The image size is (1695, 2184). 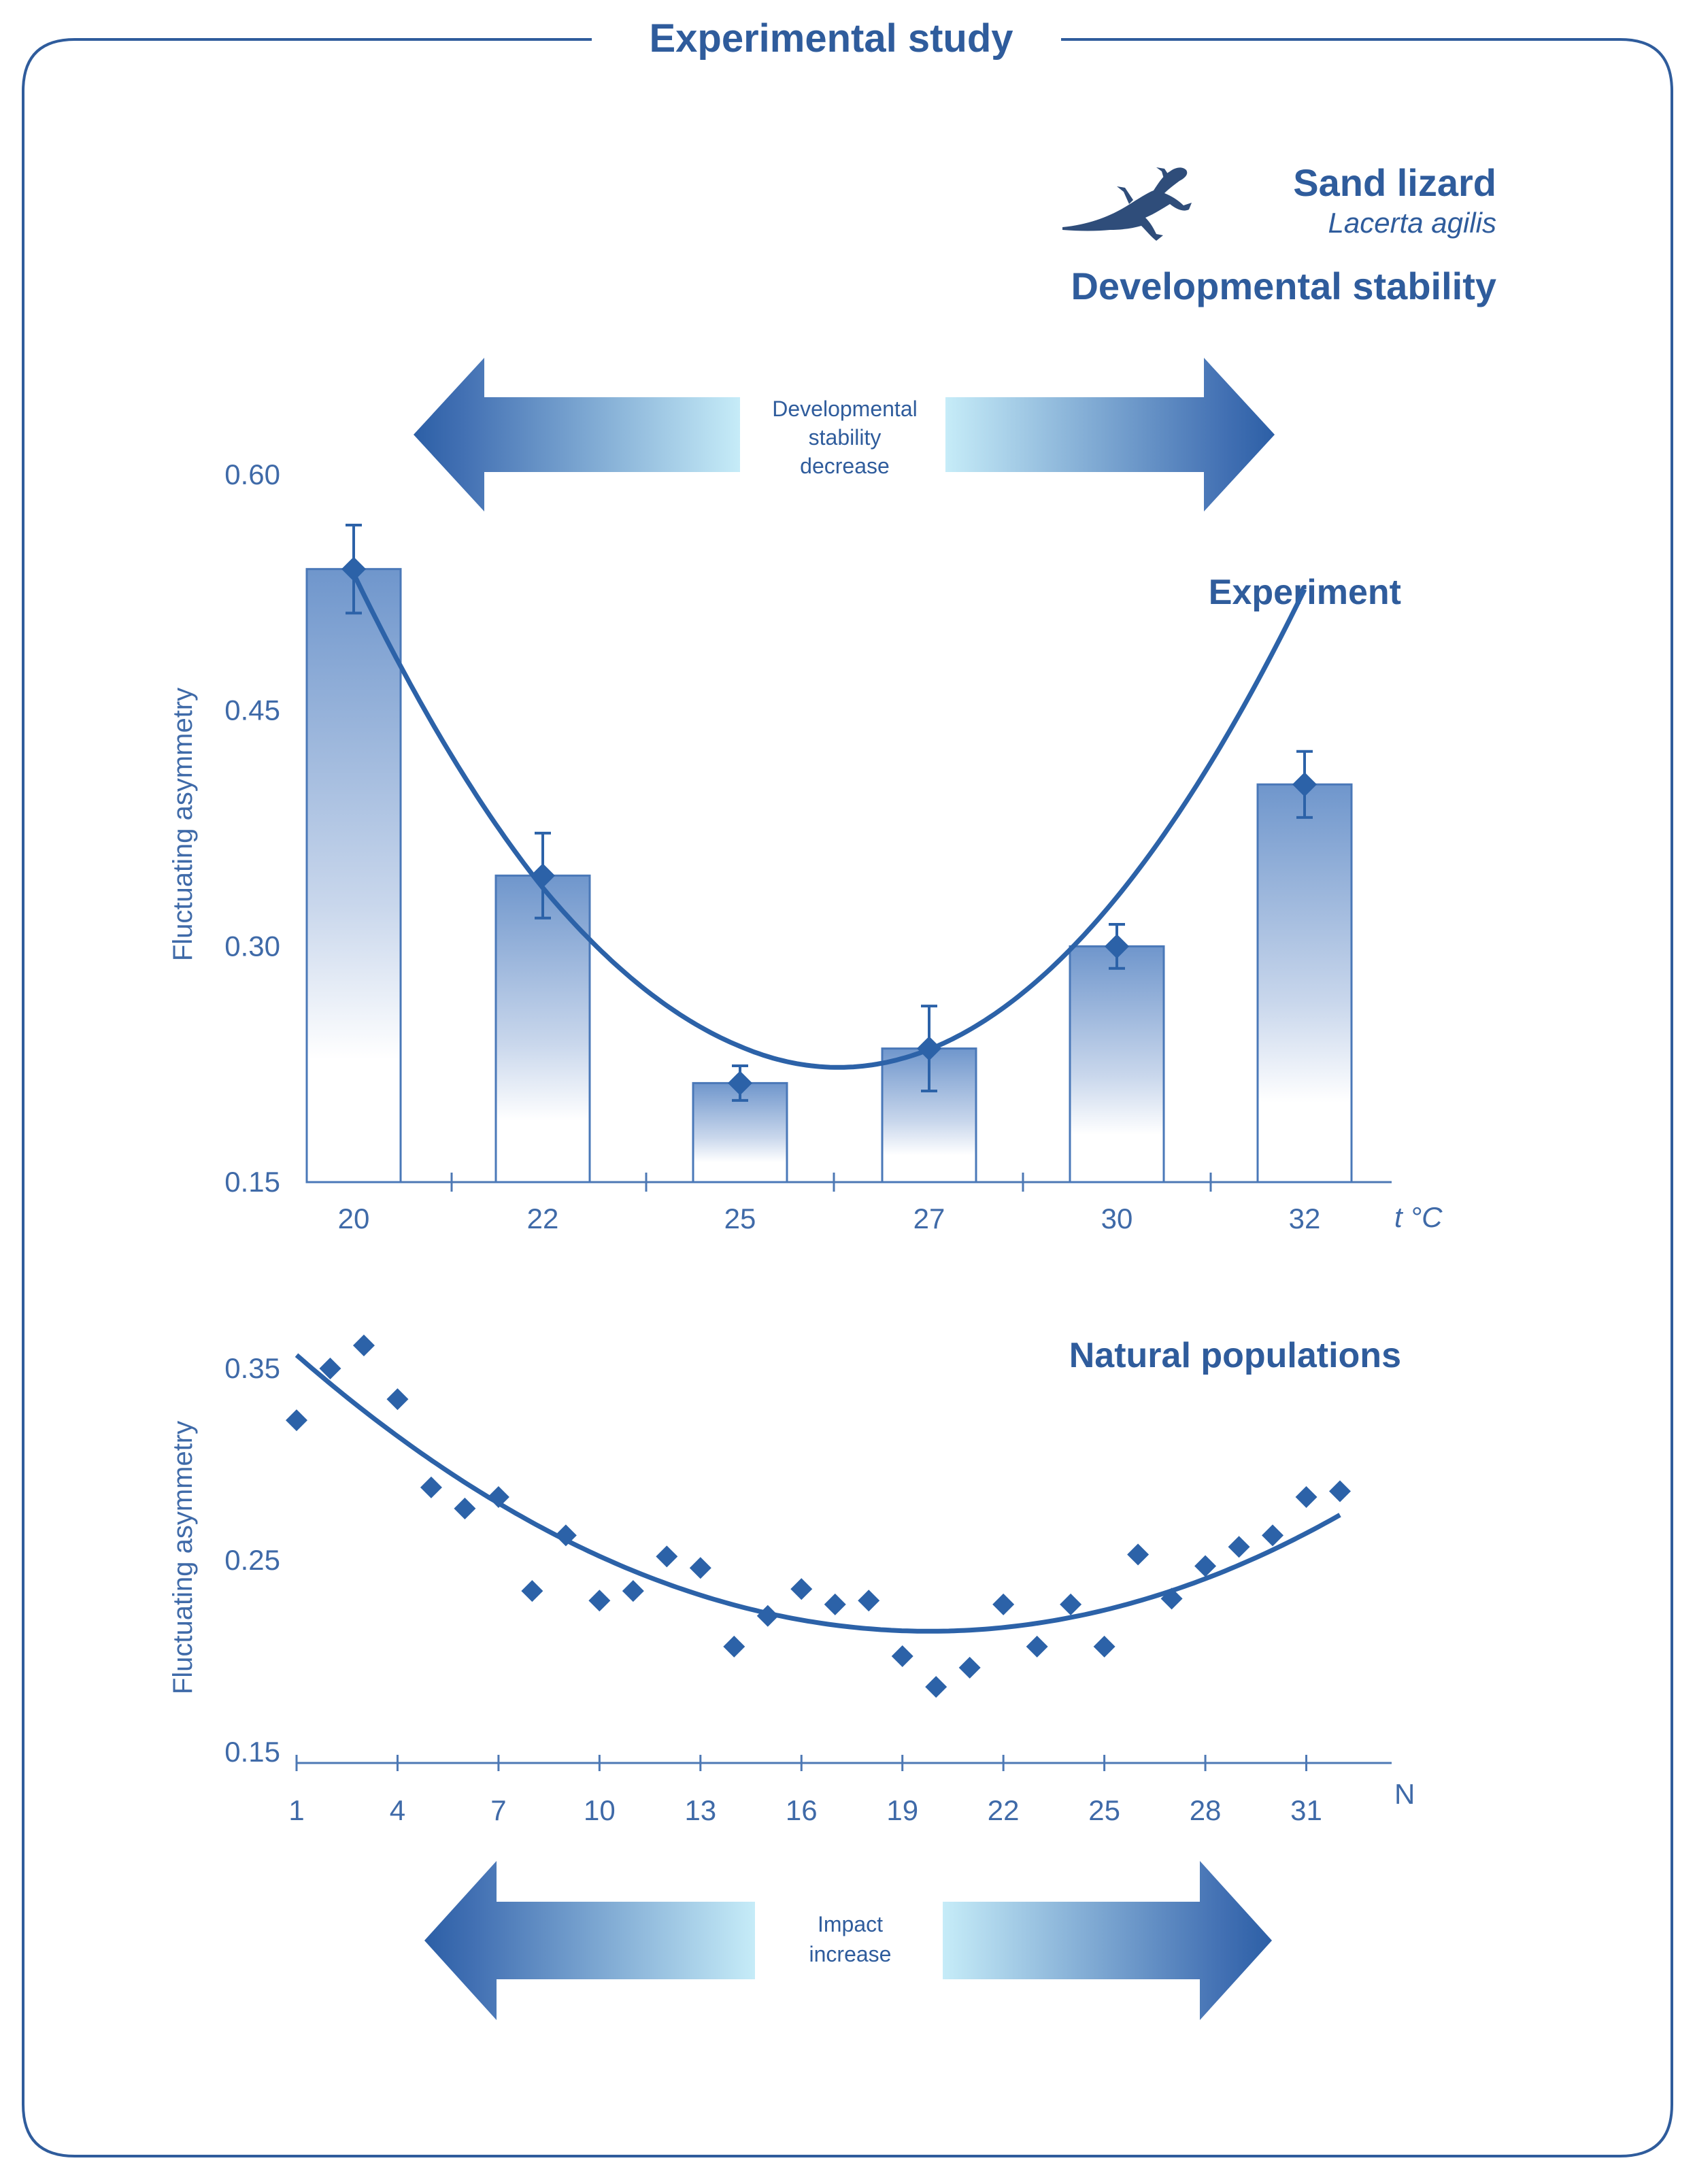 I want to click on chart1-x-tick-label: 30, so click(x=1117, y=1218).